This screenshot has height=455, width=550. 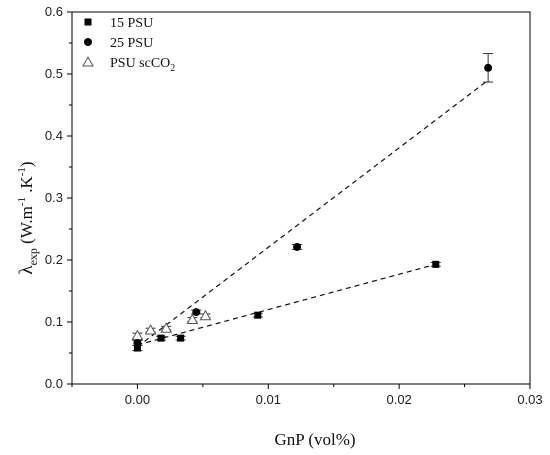 I want to click on y-axis-sup-1: -1, so click(x=22, y=201).